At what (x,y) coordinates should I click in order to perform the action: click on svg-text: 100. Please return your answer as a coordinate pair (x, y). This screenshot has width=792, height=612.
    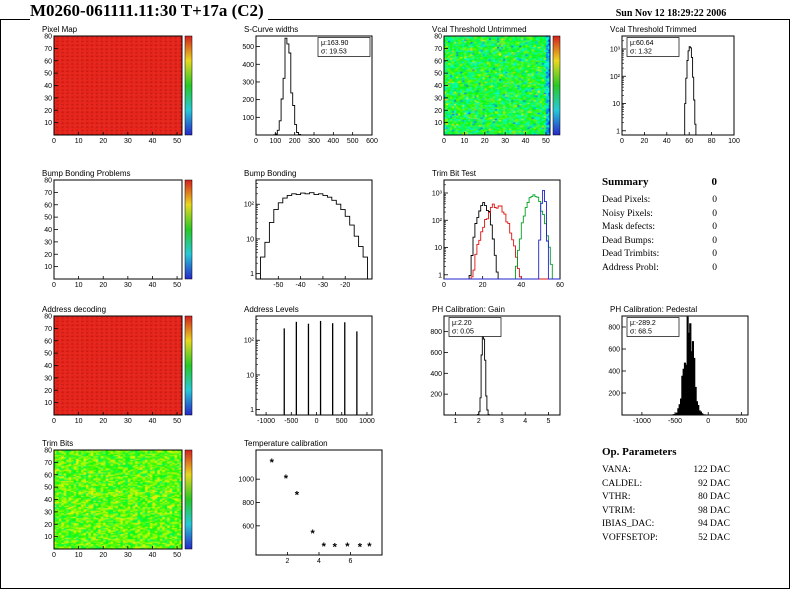
    Looking at the image, I should click on (275, 141).